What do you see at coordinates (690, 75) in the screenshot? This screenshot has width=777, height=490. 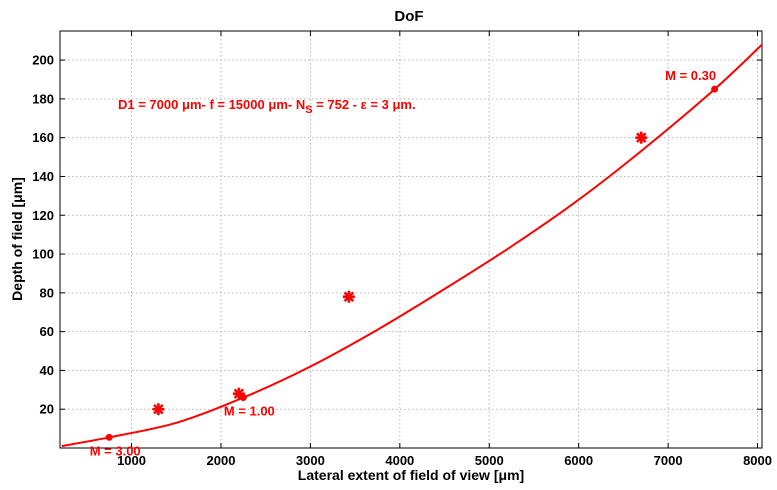 I see `magnification-label: M = 0.30` at bounding box center [690, 75].